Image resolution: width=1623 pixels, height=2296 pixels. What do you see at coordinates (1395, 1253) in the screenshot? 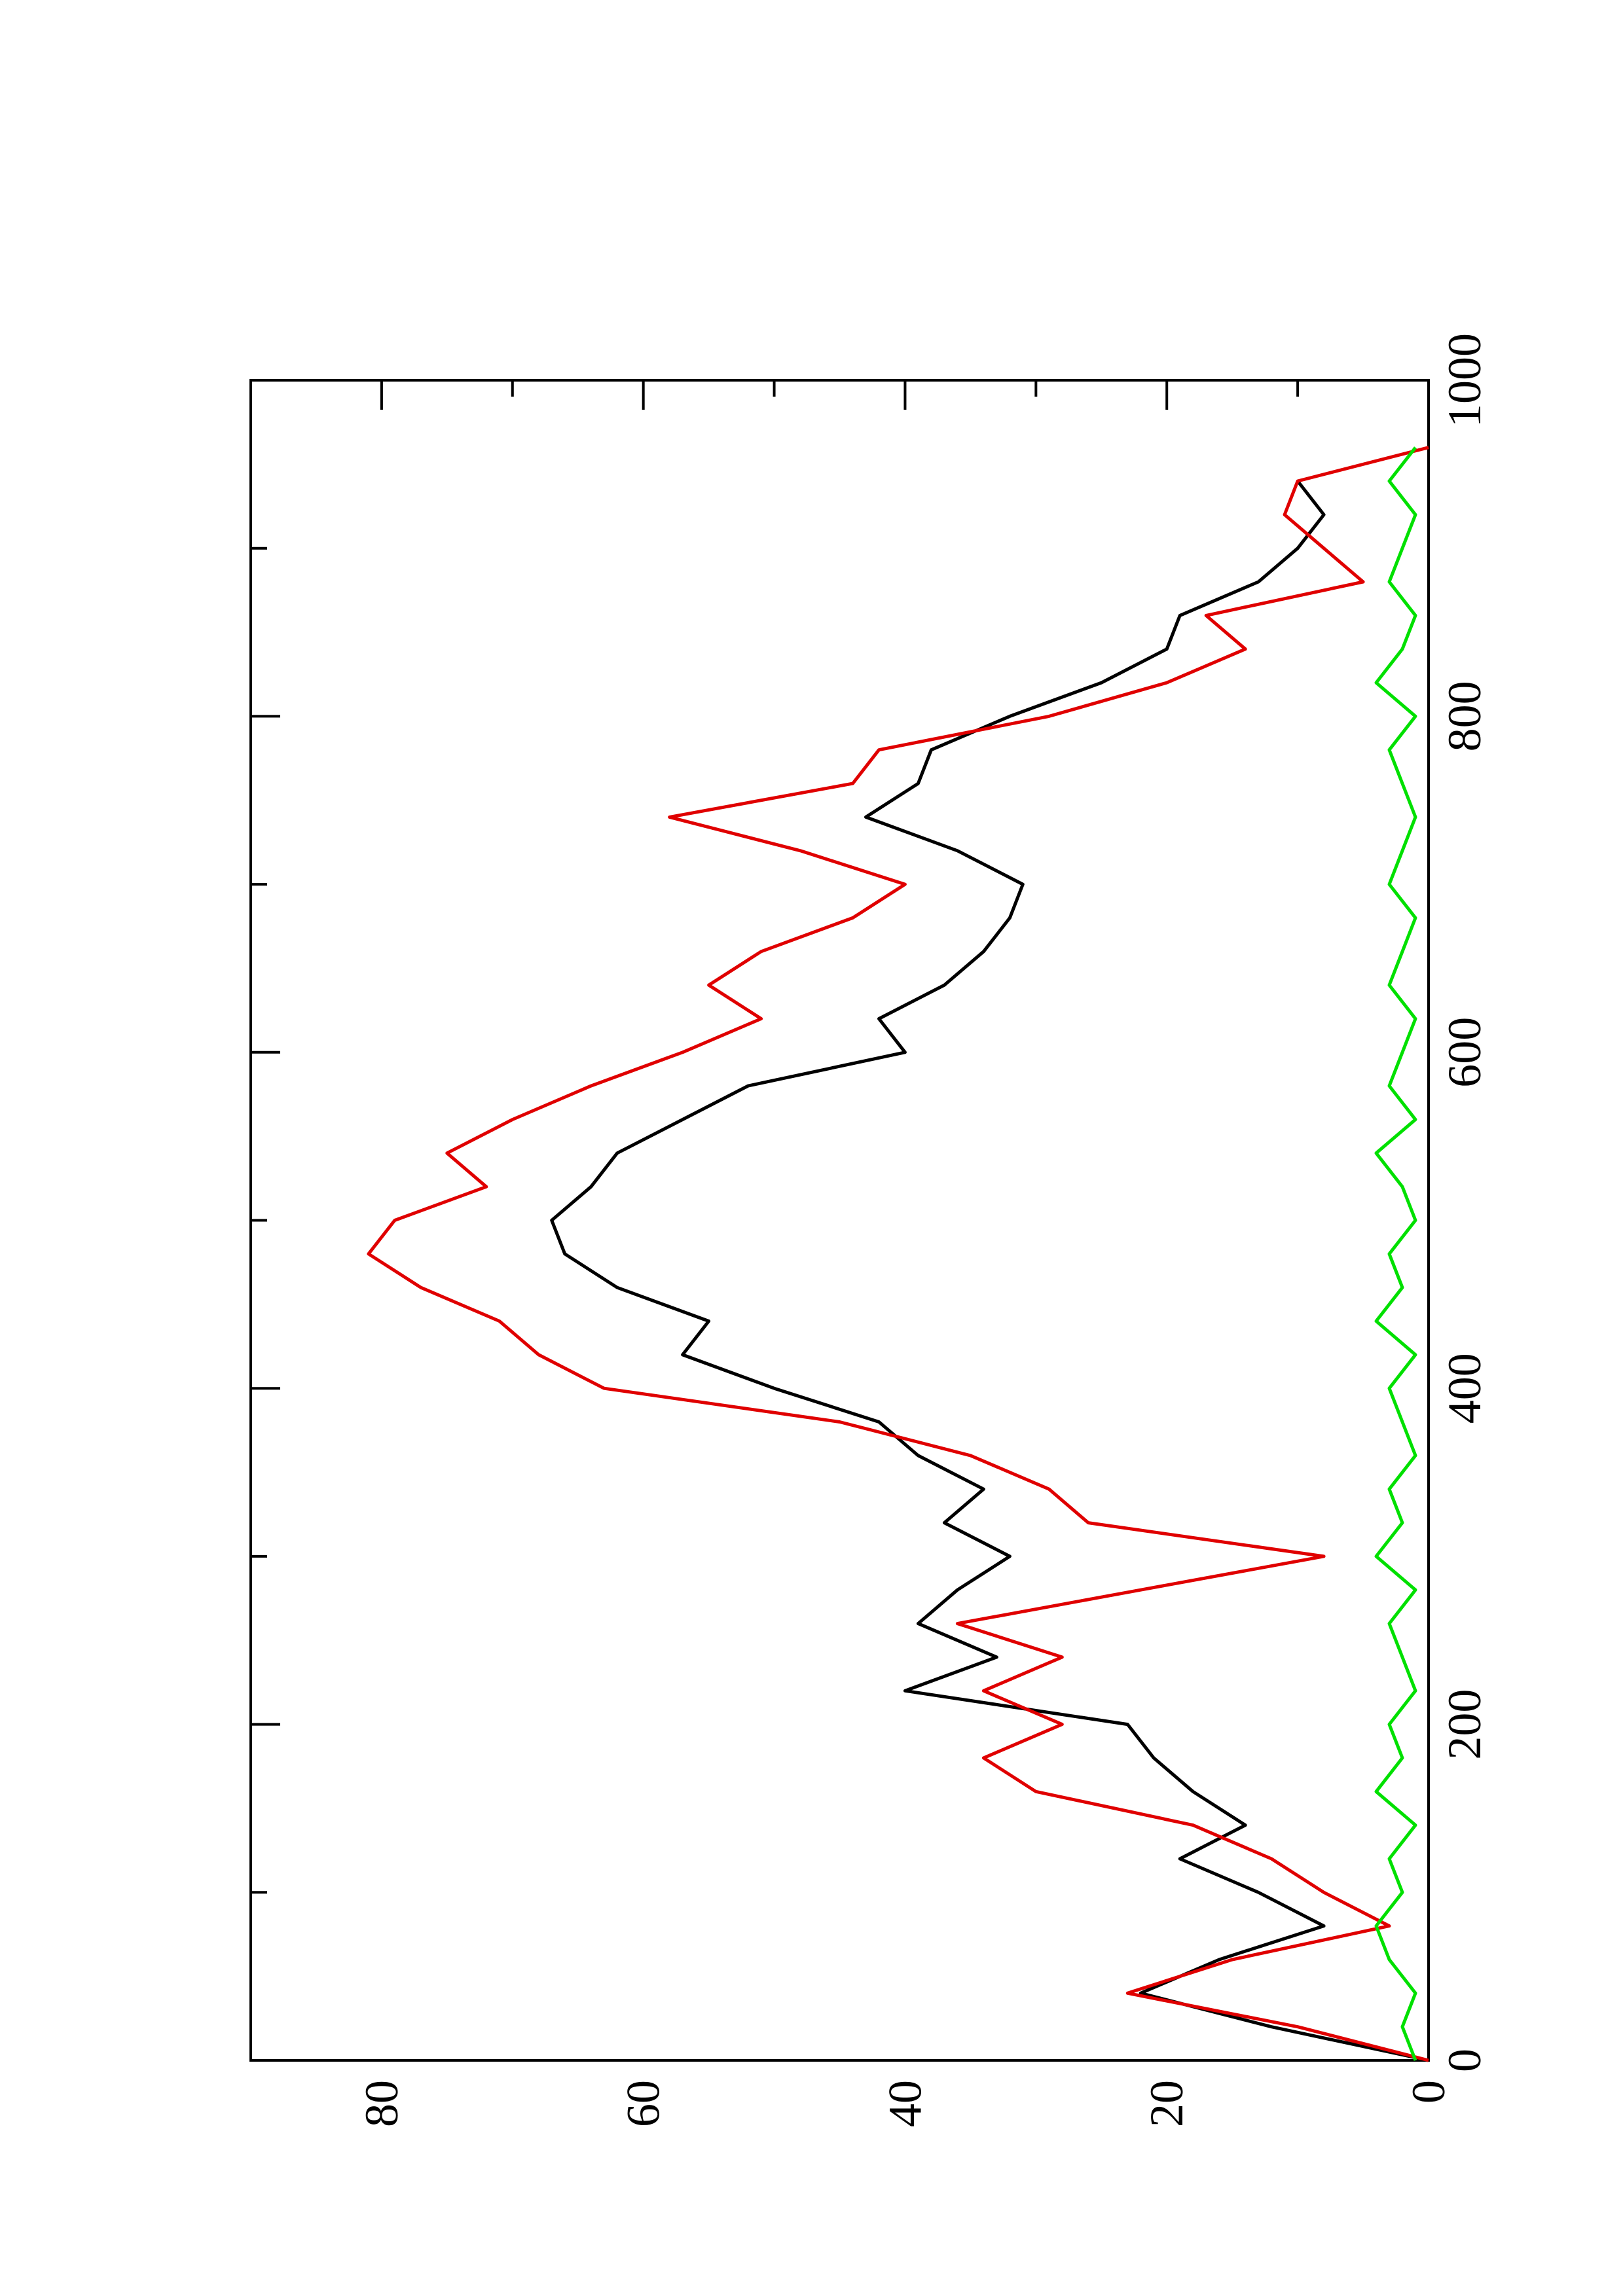
I see `series-line` at bounding box center [1395, 1253].